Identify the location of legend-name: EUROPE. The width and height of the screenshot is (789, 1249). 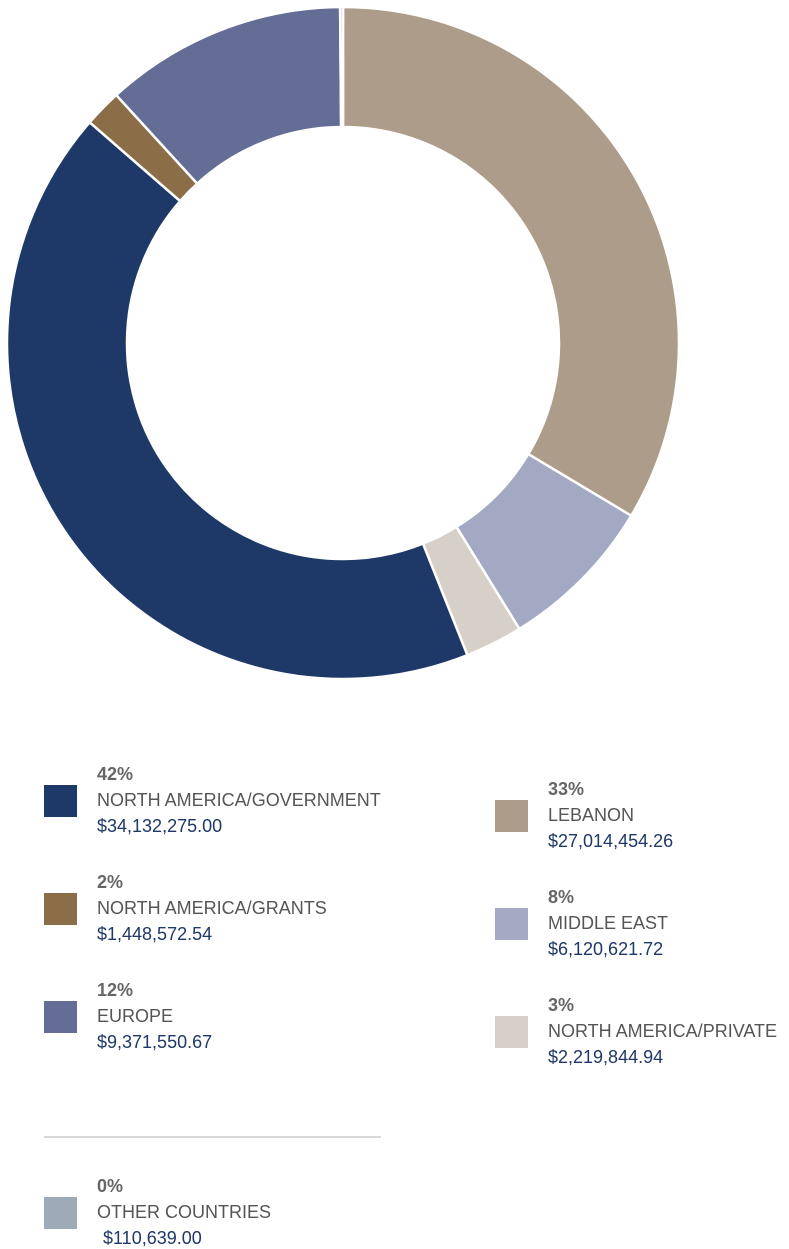
(135, 1016).